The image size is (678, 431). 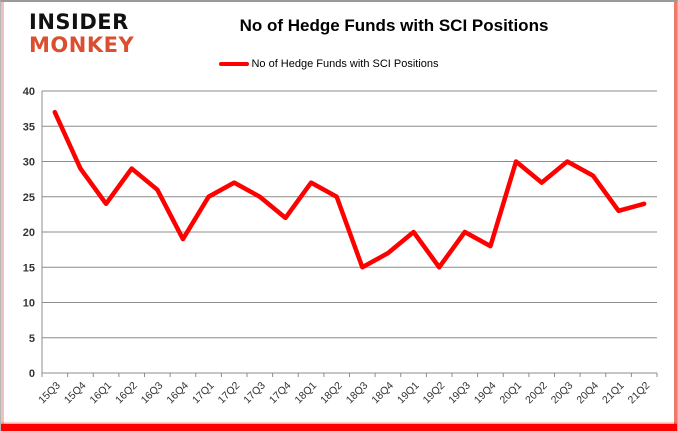 I want to click on x-axis-label: 17Q4, so click(x=280, y=393).